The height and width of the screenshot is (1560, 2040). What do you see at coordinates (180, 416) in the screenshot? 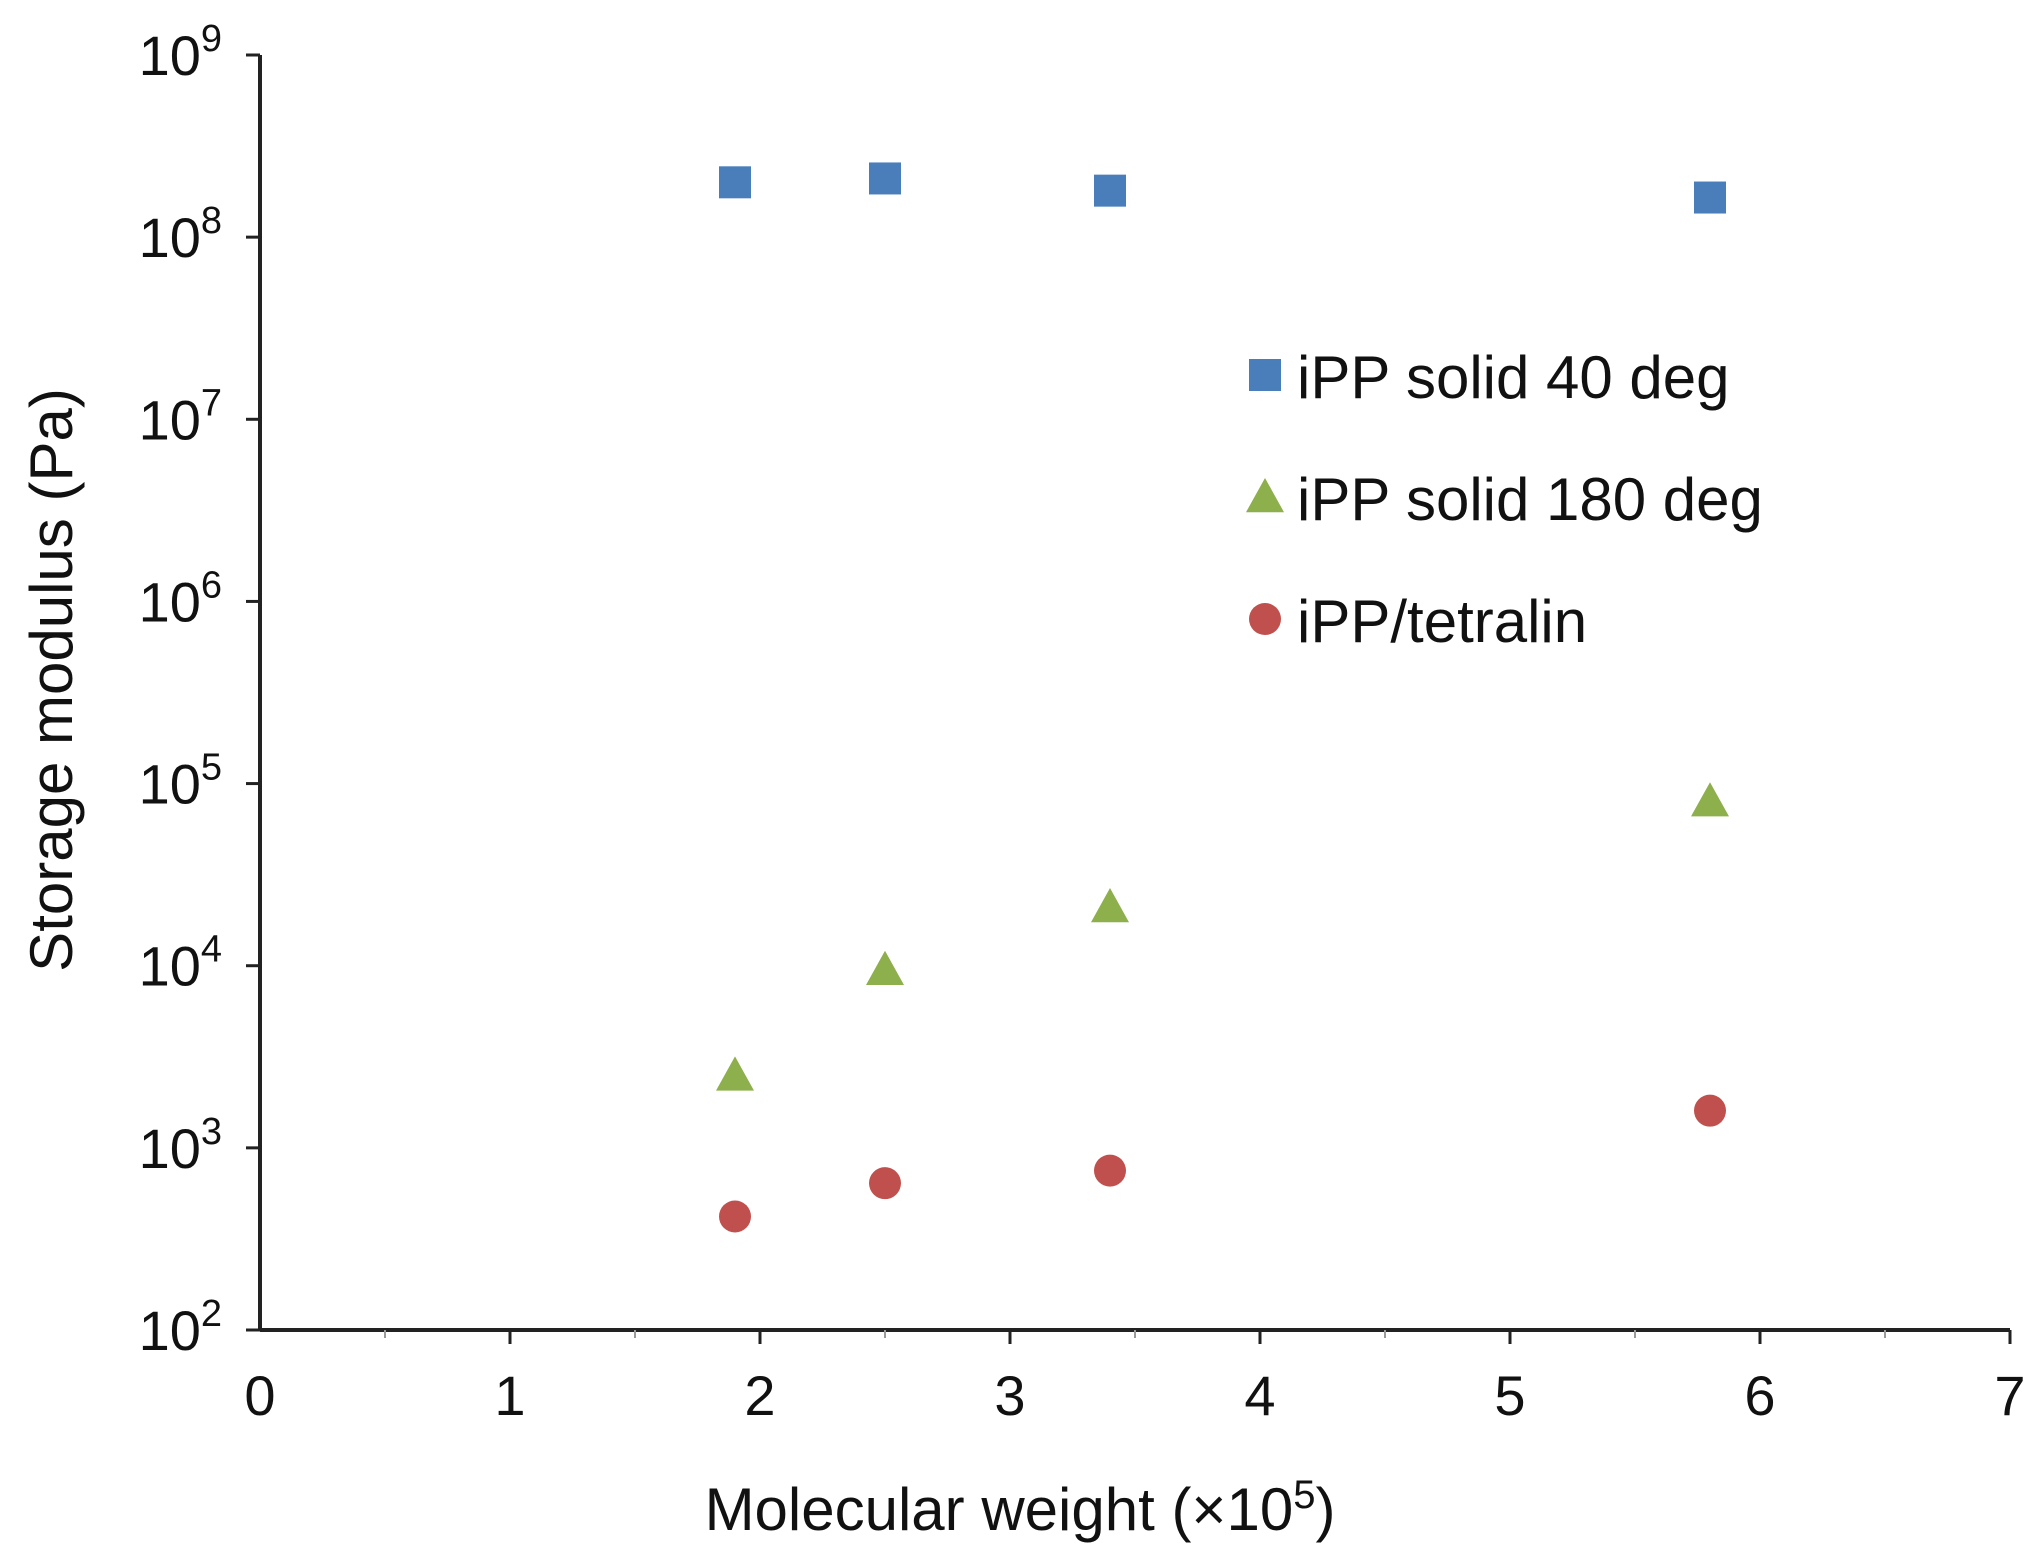
I see `y-tick-label: 10⁷` at bounding box center [180, 416].